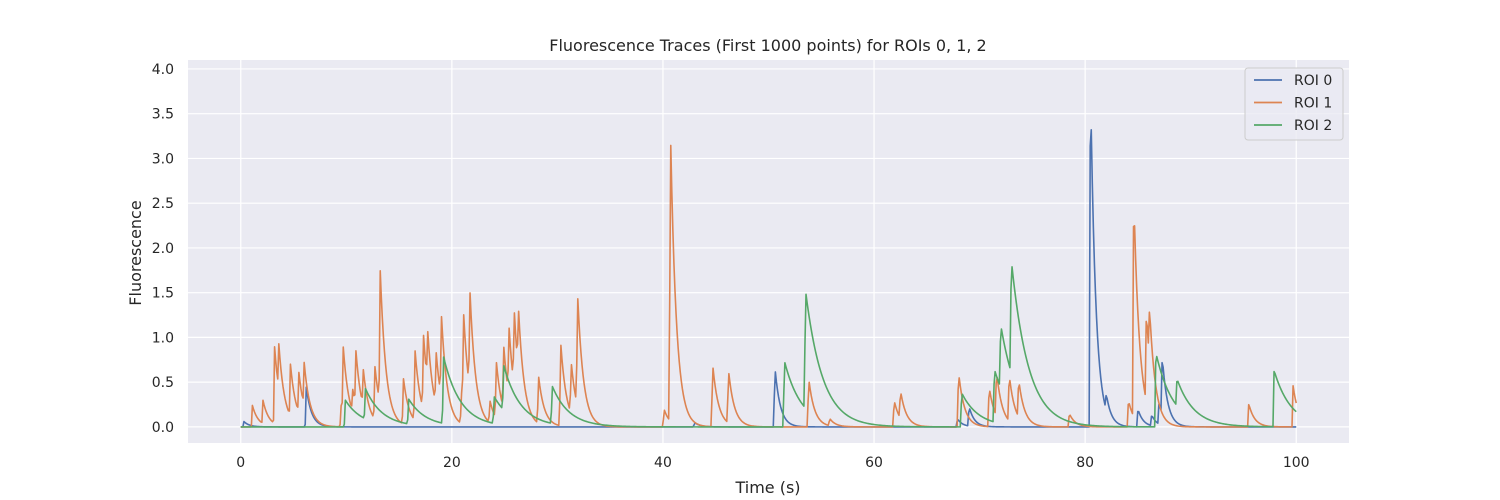 The width and height of the screenshot is (1500, 500). What do you see at coordinates (1313, 126) in the screenshot?
I see `legend-label-roi-2: ROI 2` at bounding box center [1313, 126].